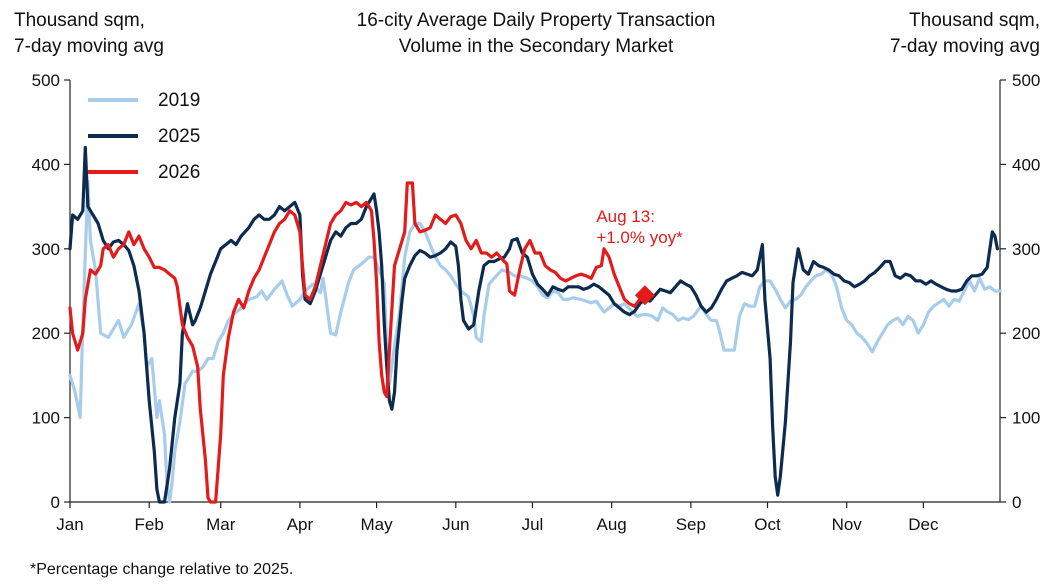 The width and height of the screenshot is (1062, 584). Describe the element at coordinates (1026, 249) in the screenshot. I see `right-ytick-label-300: 300` at that location.